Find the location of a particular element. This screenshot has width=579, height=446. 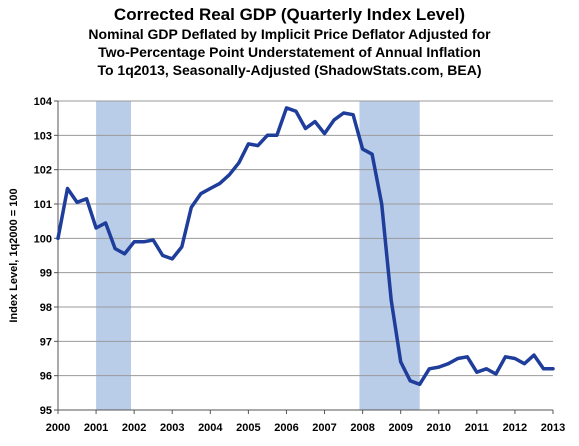

y-tick-label-99: 99 is located at coordinates (46, 274).